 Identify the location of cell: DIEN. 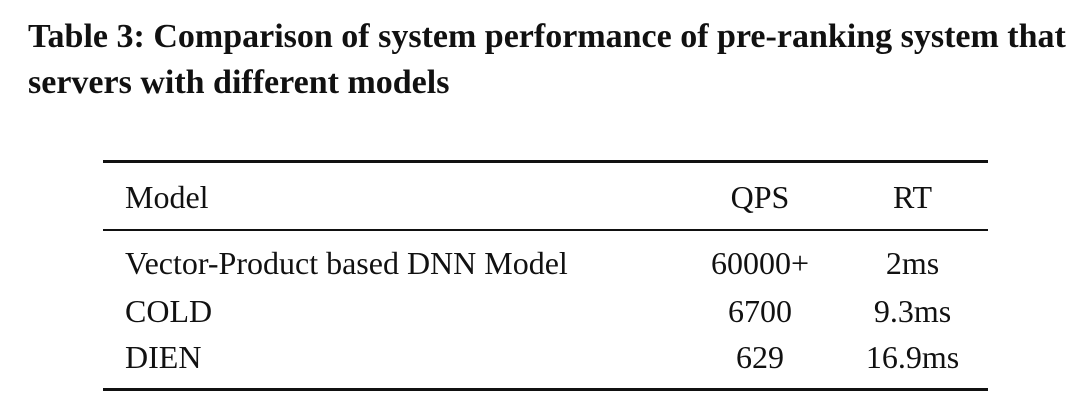
(163, 357).